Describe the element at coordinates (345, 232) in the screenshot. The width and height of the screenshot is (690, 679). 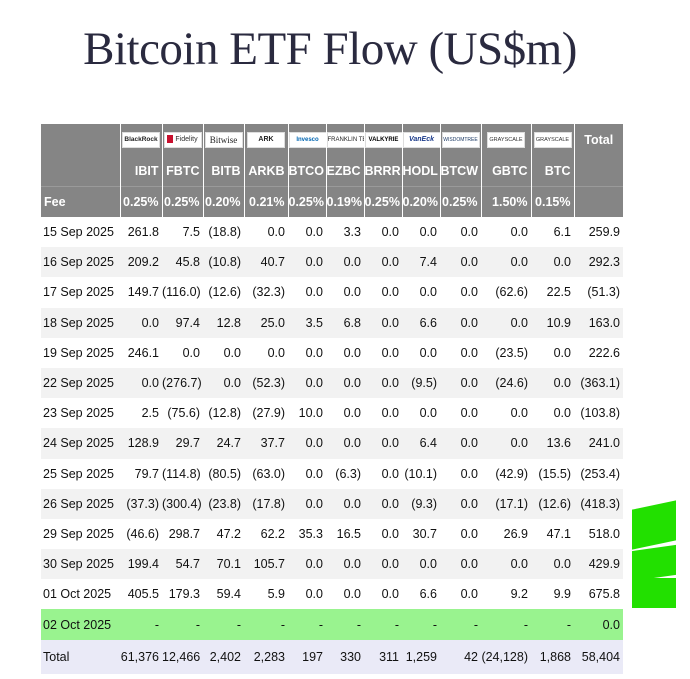
I see `flow-value: 3.3` at that location.